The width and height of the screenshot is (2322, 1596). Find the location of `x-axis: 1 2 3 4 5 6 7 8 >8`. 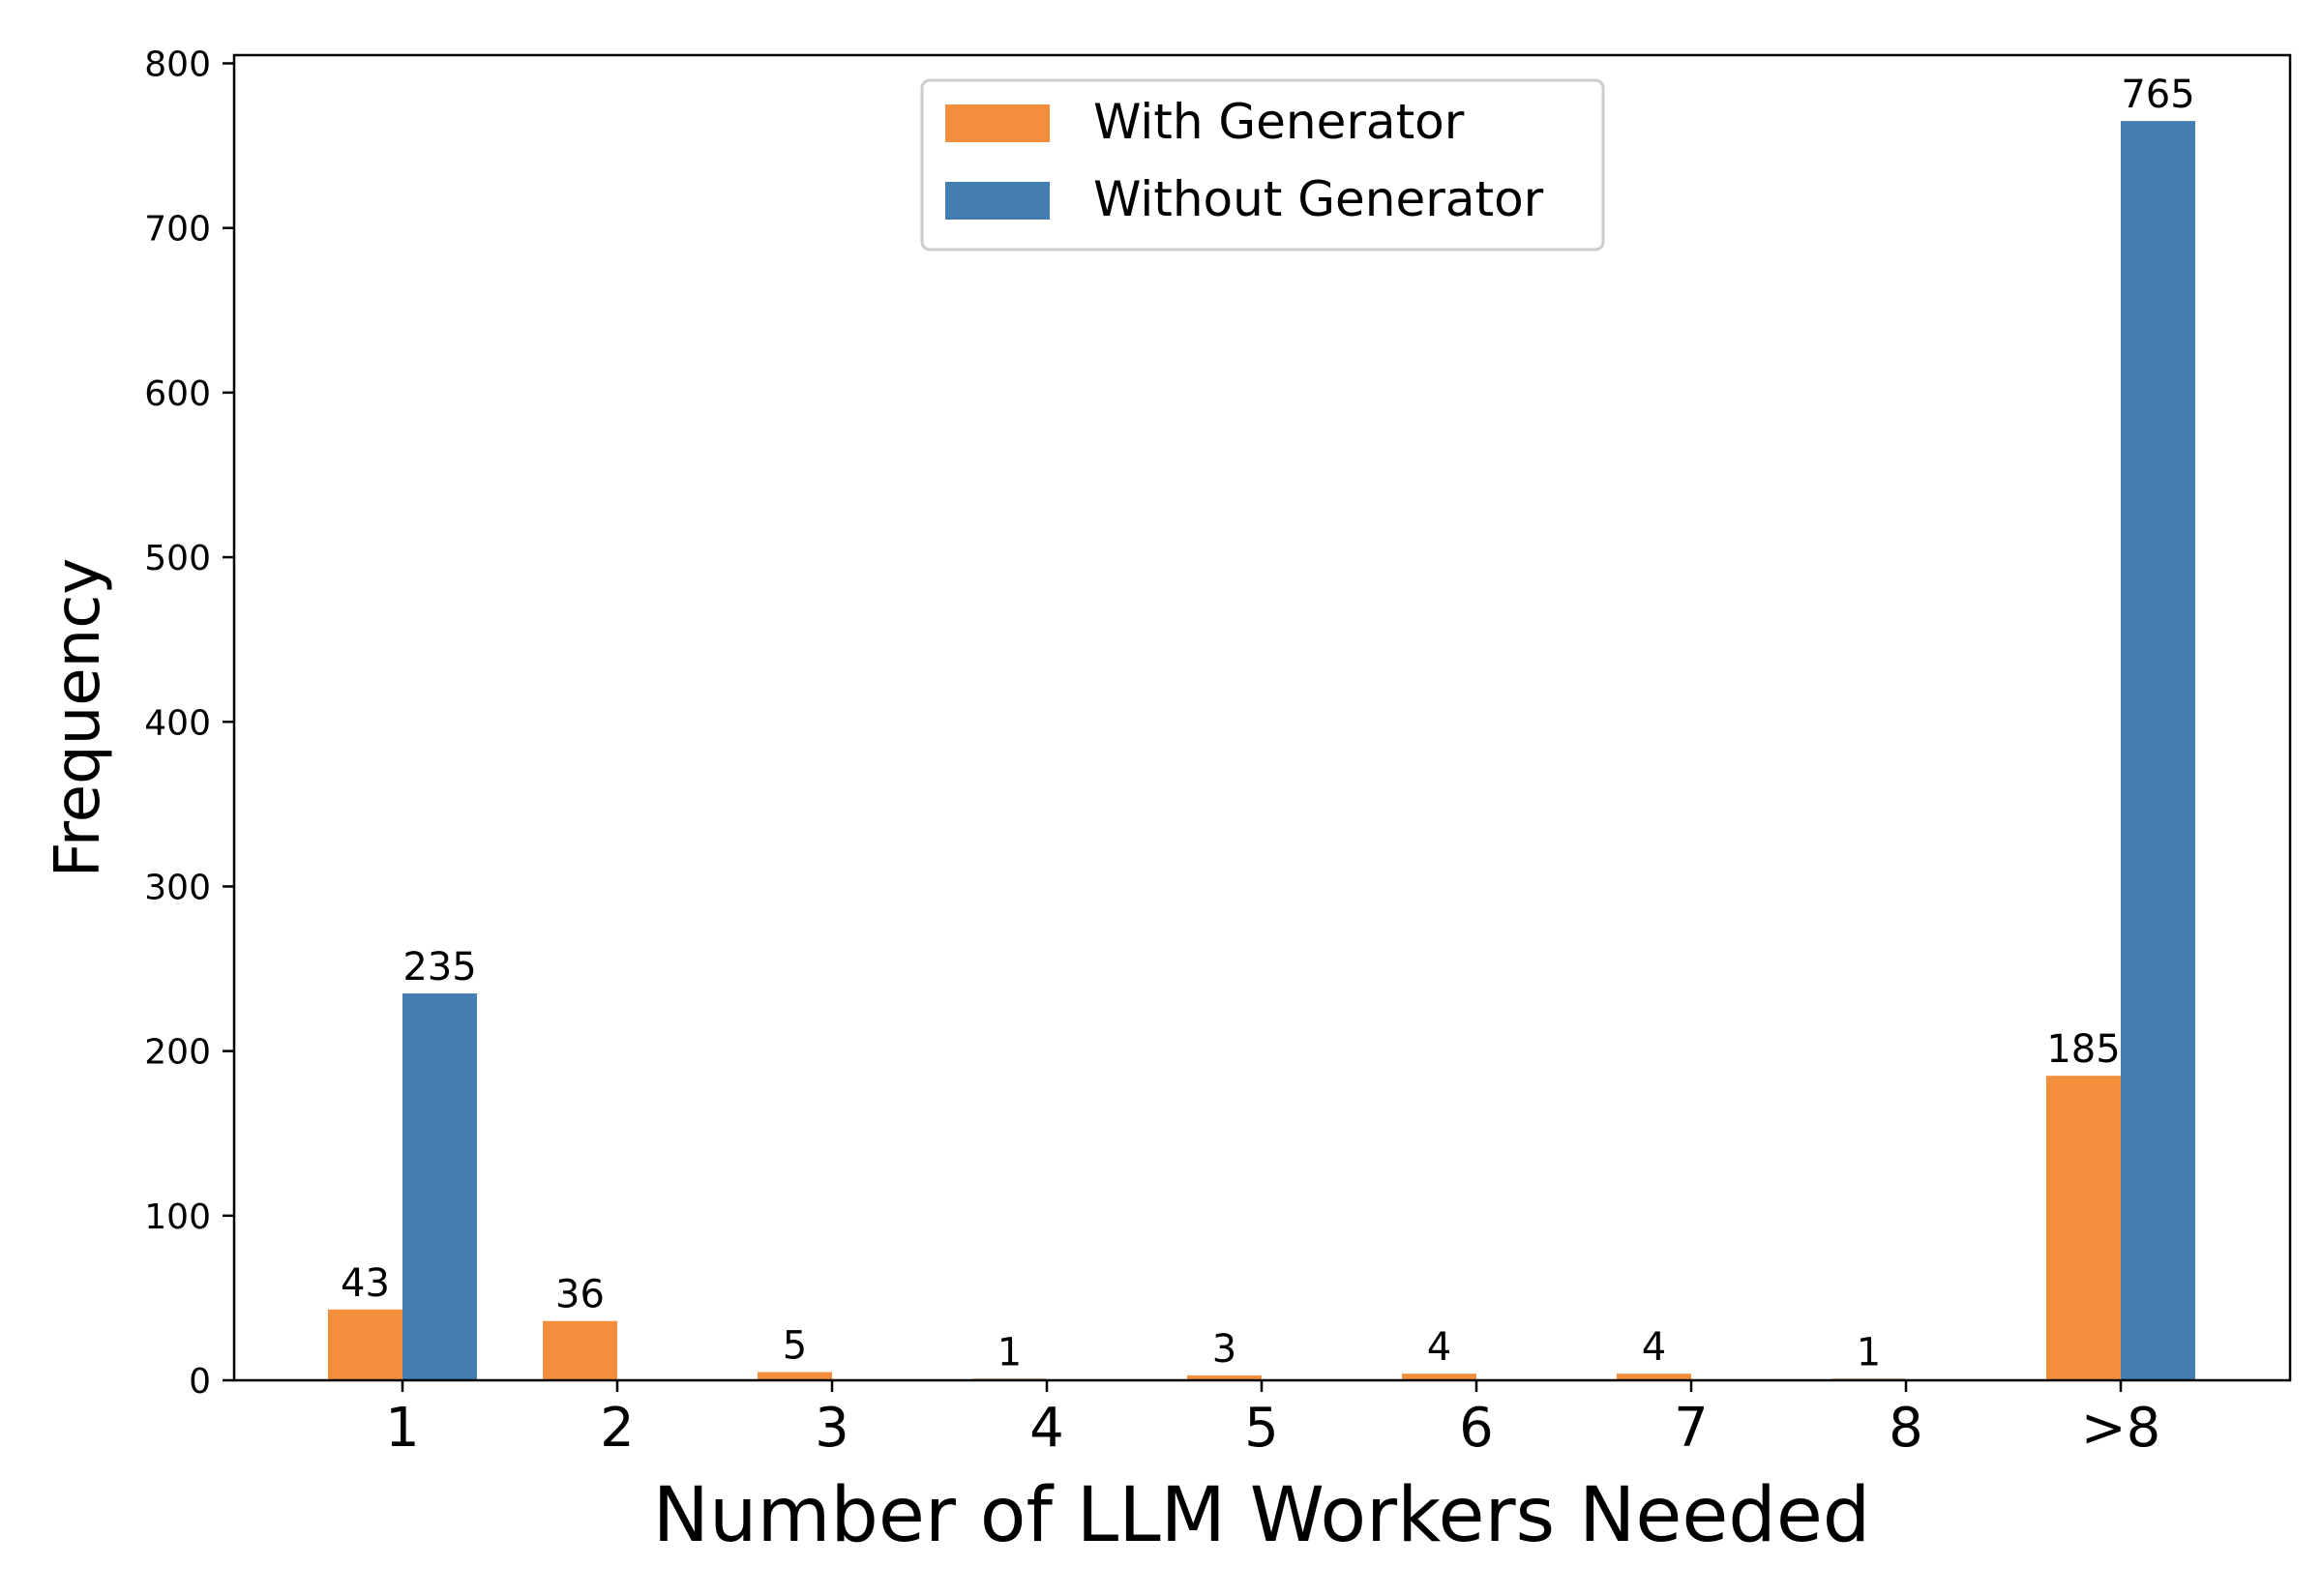

x-axis: 1 2 3 4 5 6 7 8 >8 is located at coordinates (1272, 1420).